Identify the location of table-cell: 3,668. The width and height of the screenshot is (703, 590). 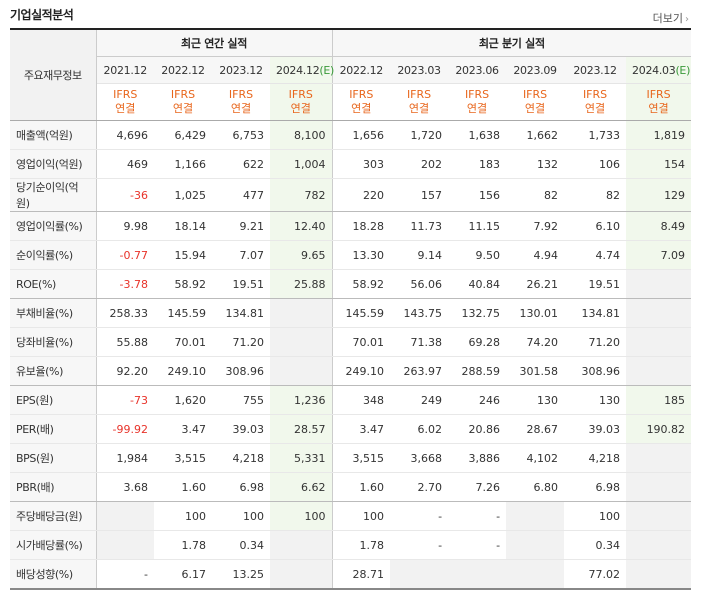
(419, 458).